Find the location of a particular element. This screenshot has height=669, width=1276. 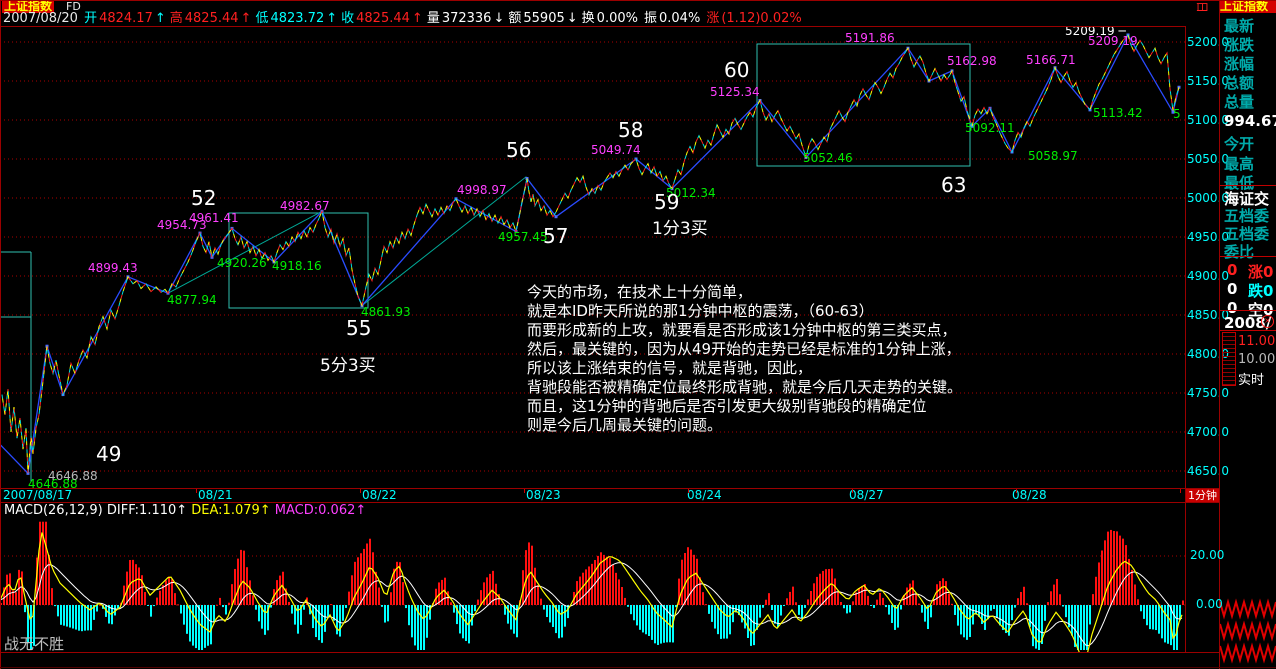

date-axis-label: 08/27 is located at coordinates (866, 495).